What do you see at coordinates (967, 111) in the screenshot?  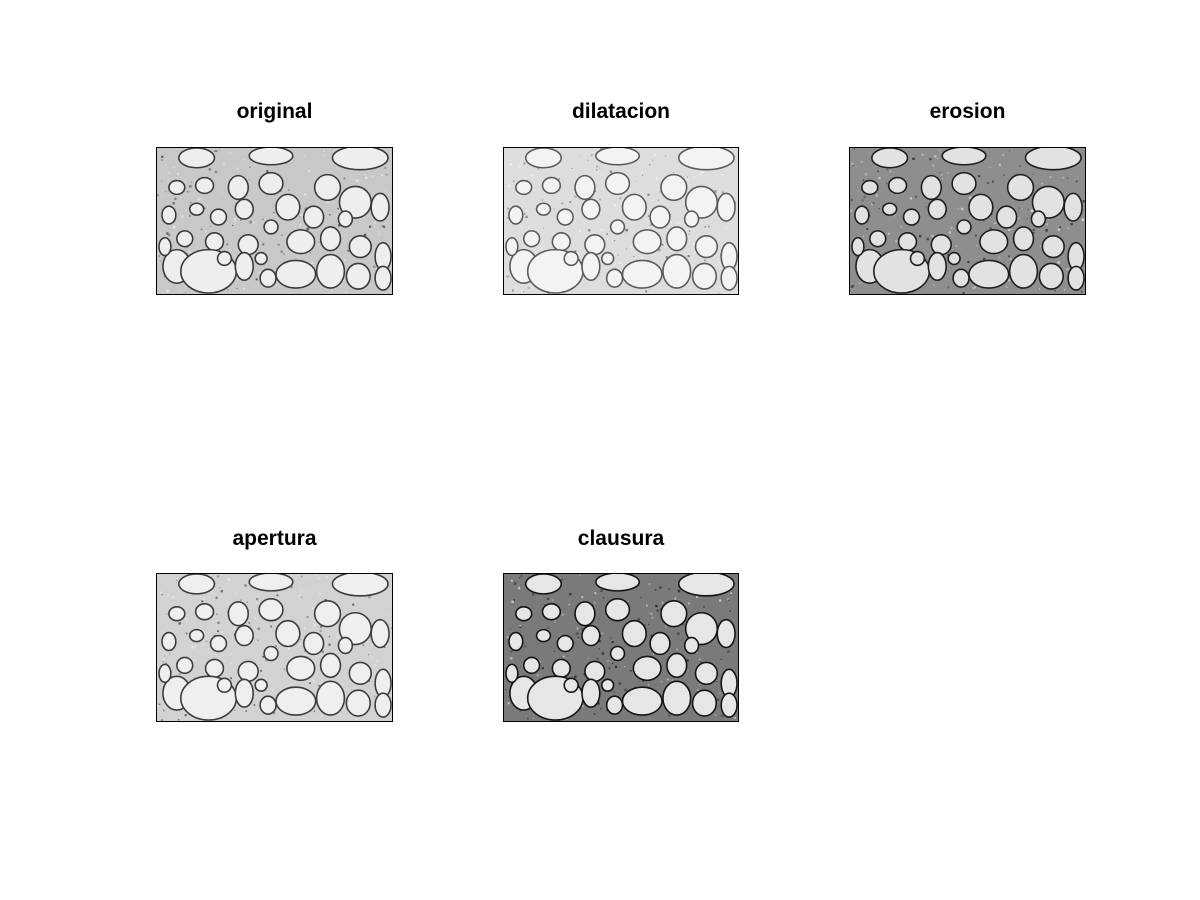 I see `subplot-title: erosion` at bounding box center [967, 111].